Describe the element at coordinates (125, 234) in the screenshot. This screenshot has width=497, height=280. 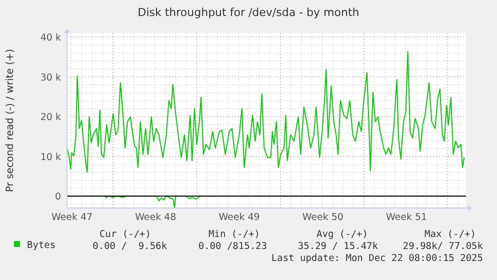
I see `text: Cur (-/+)` at that location.